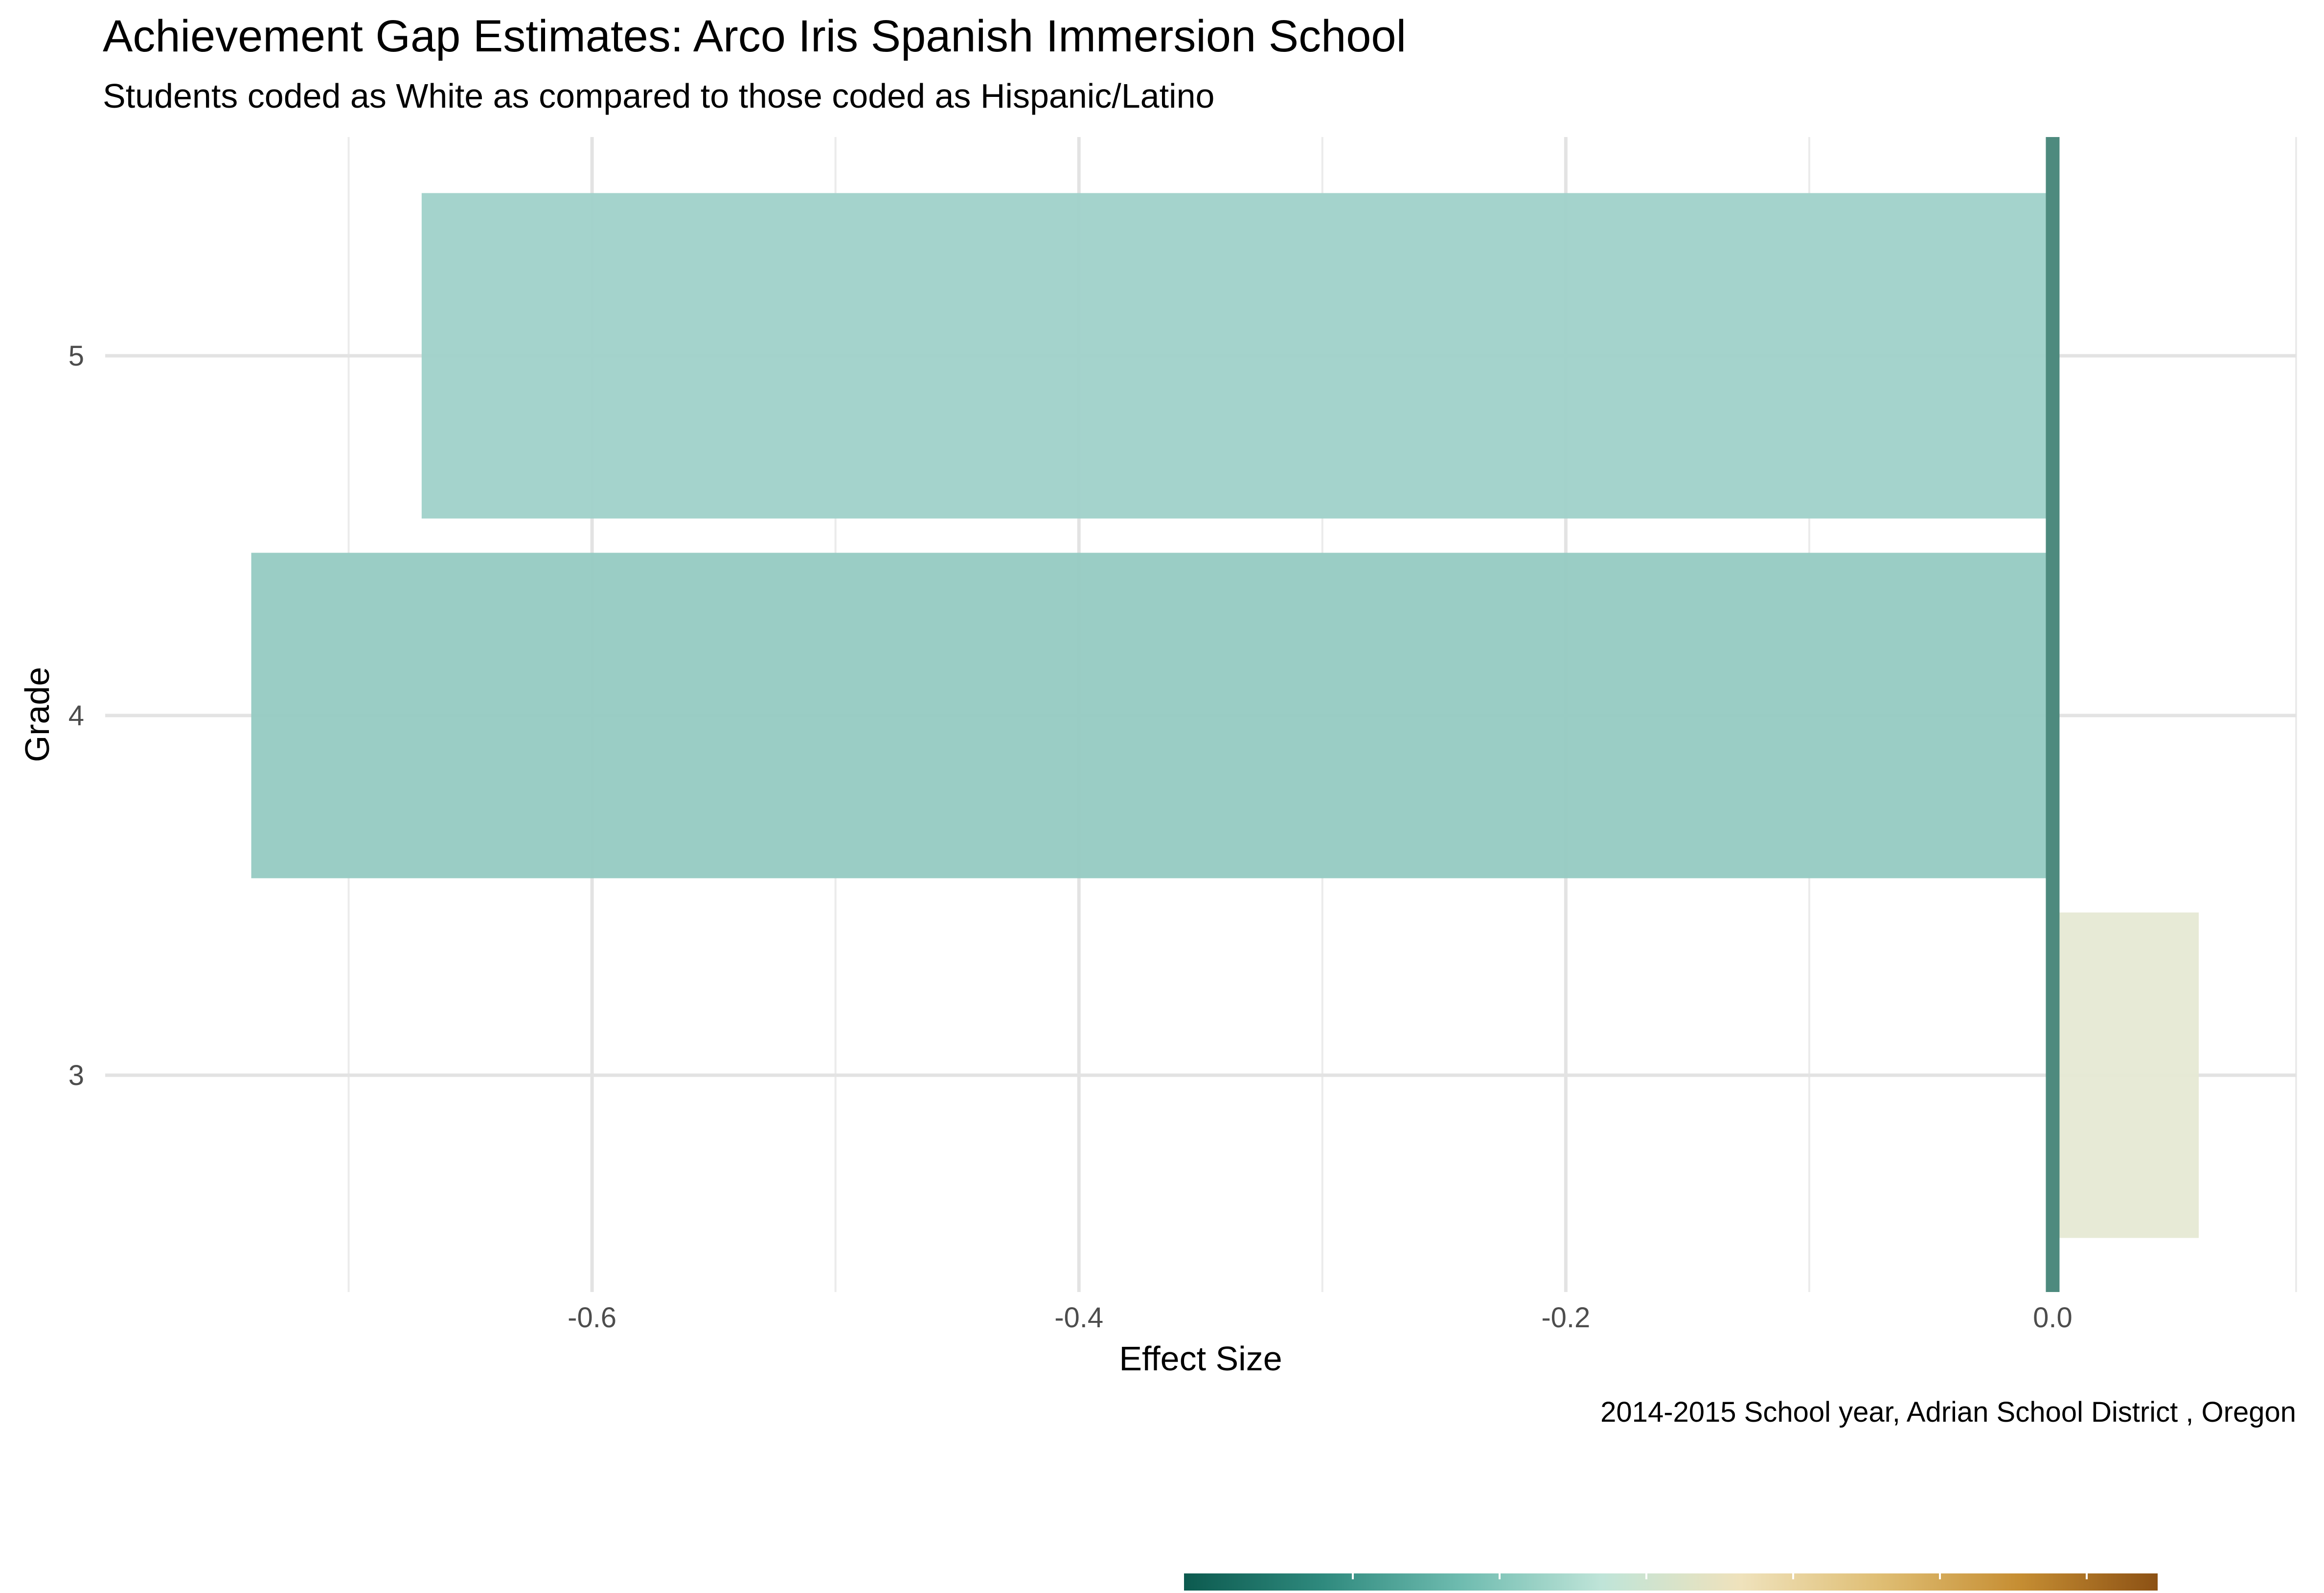 The width and height of the screenshot is (2324, 1593). What do you see at coordinates (1671, 1582) in the screenshot?
I see `colorbar-legend` at bounding box center [1671, 1582].